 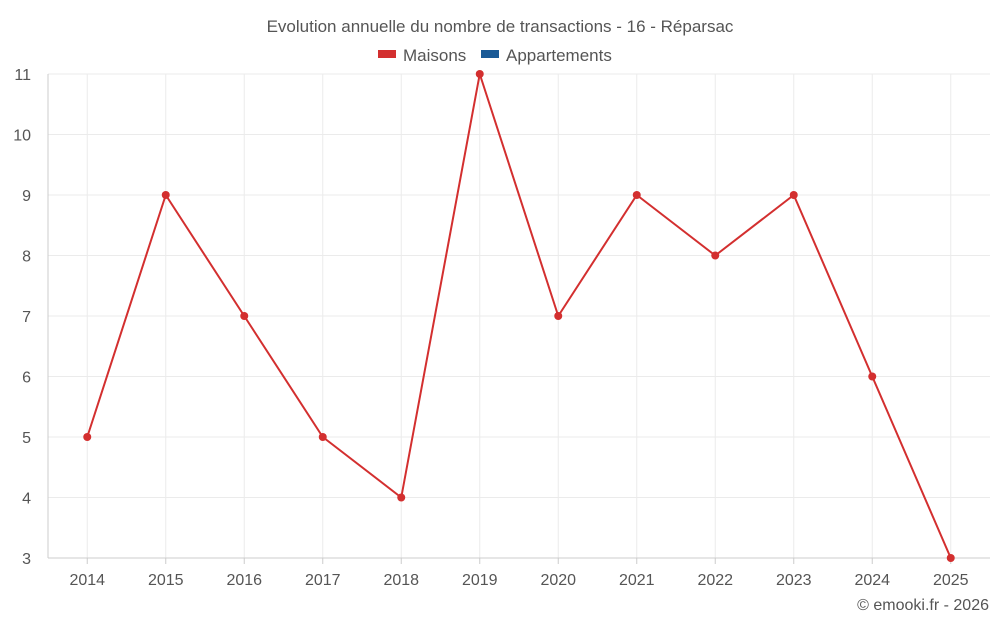 What do you see at coordinates (490, 54) in the screenshot?
I see `legend-swatch-appartements` at bounding box center [490, 54].